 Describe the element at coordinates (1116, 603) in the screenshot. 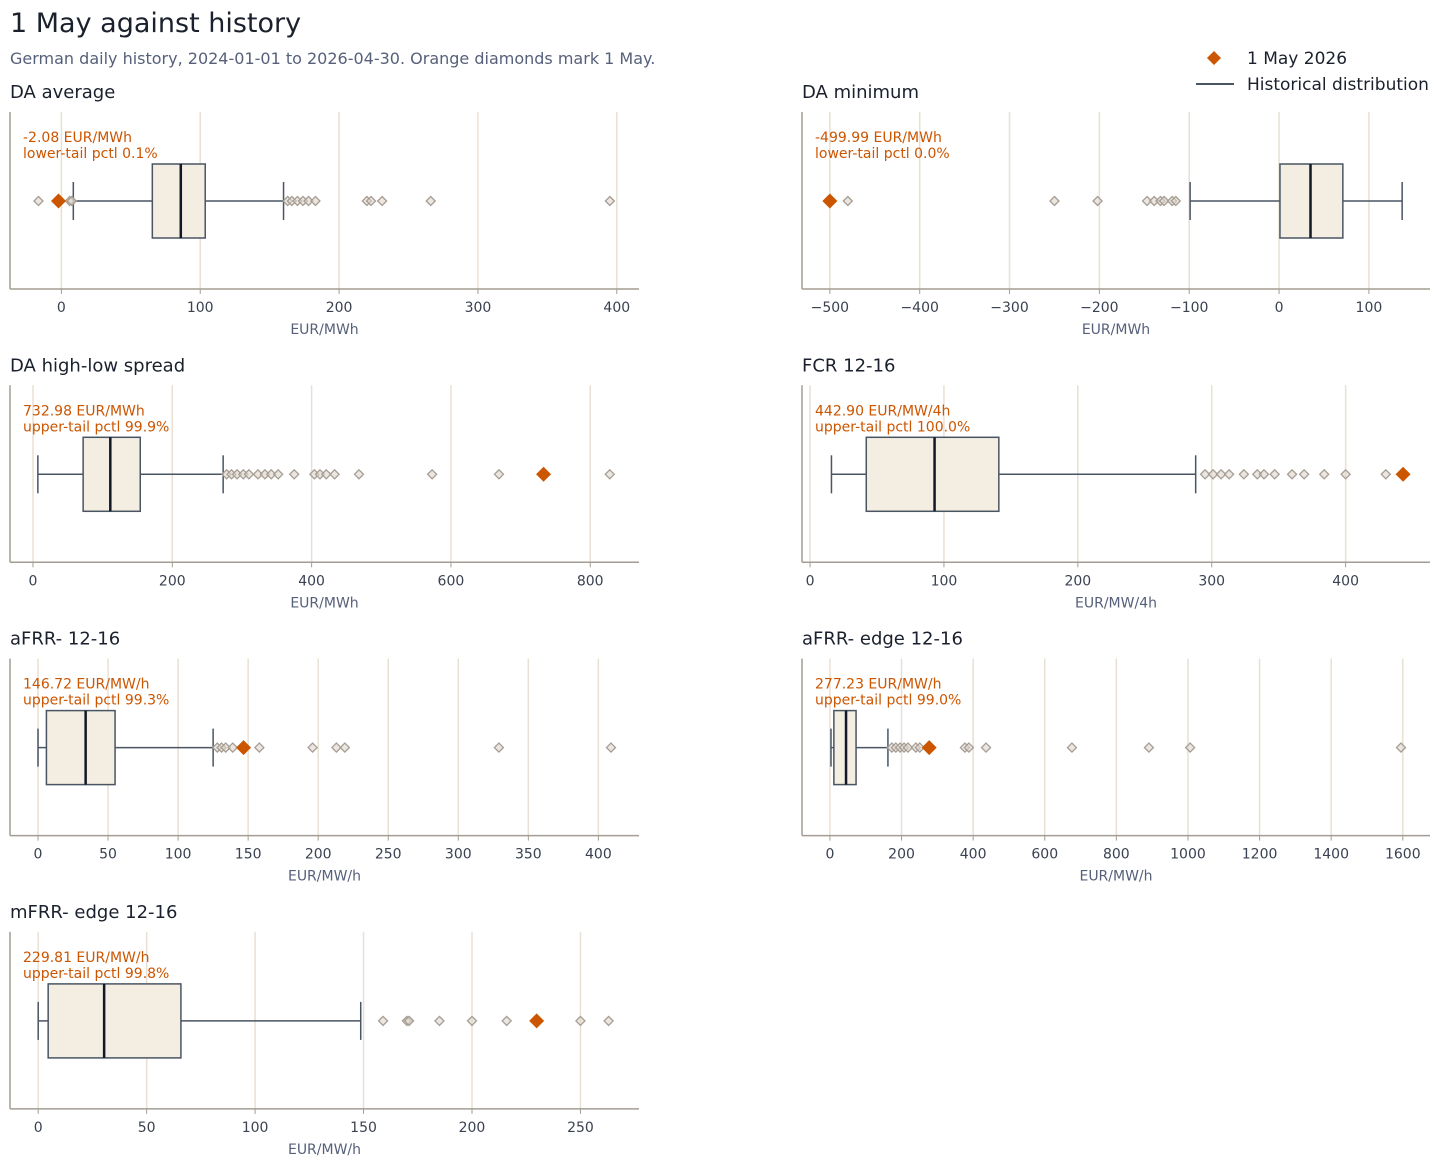

I see `x-axis-label: EUR/MW/4h` at that location.